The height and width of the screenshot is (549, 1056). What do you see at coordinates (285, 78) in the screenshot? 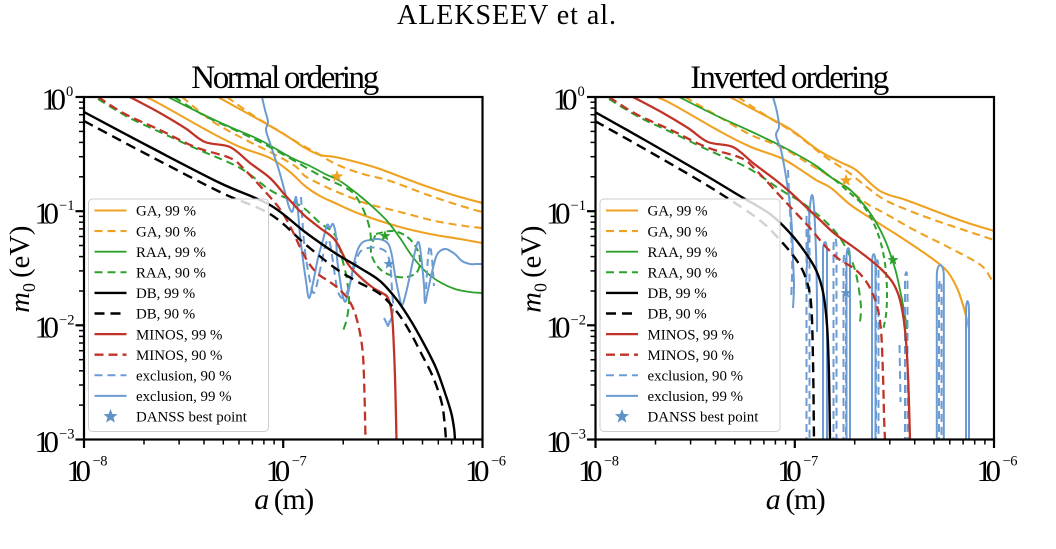
I see `svg-text: Normal ordering` at bounding box center [285, 78].